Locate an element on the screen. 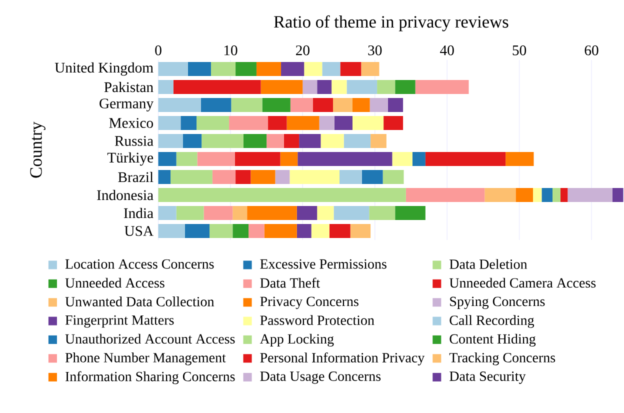 The width and height of the screenshot is (624, 413). legend-label: Tracking Concerns is located at coordinates (502, 359).